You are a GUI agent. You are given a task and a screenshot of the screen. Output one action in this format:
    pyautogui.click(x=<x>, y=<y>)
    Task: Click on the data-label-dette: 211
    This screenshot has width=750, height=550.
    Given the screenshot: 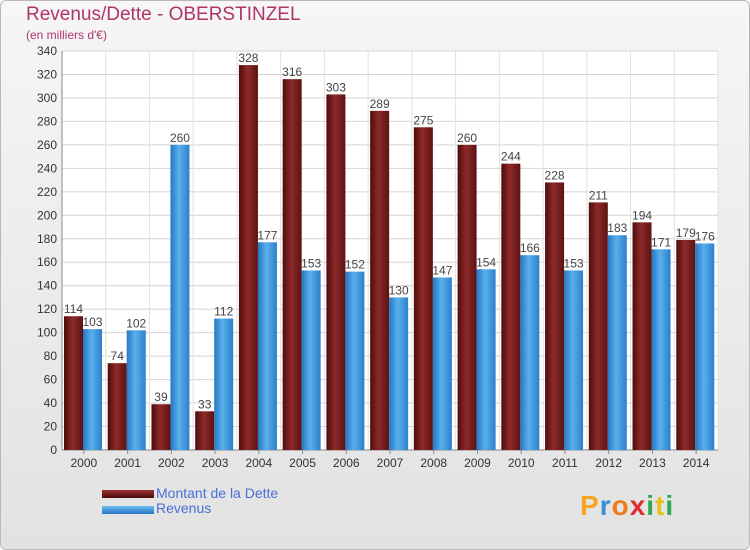 What is the action you would take?
    pyautogui.click(x=598, y=195)
    